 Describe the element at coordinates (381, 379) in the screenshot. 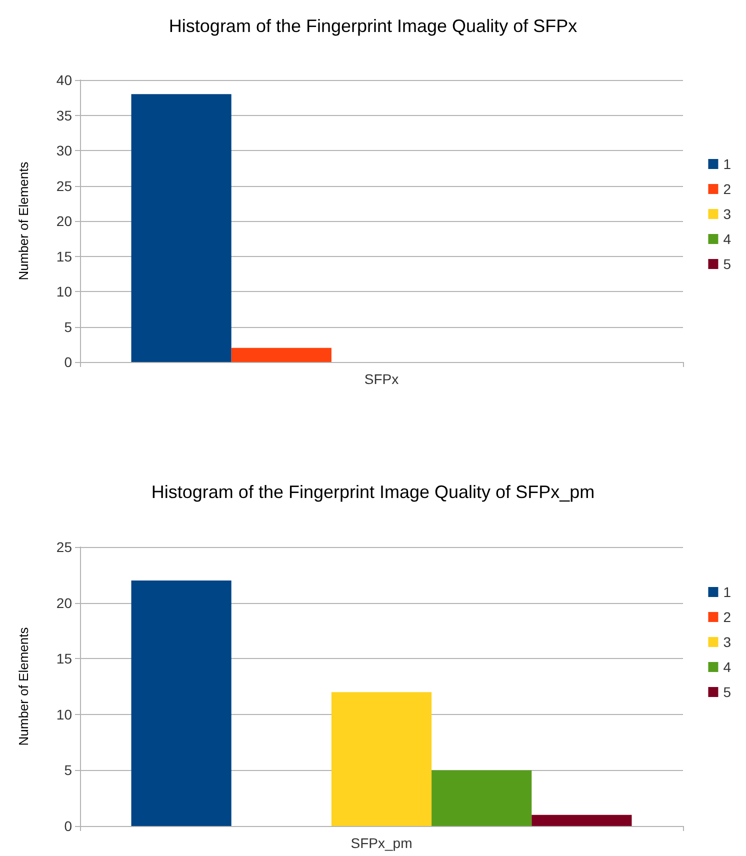

I see `x-tick-label: SFPx` at that location.